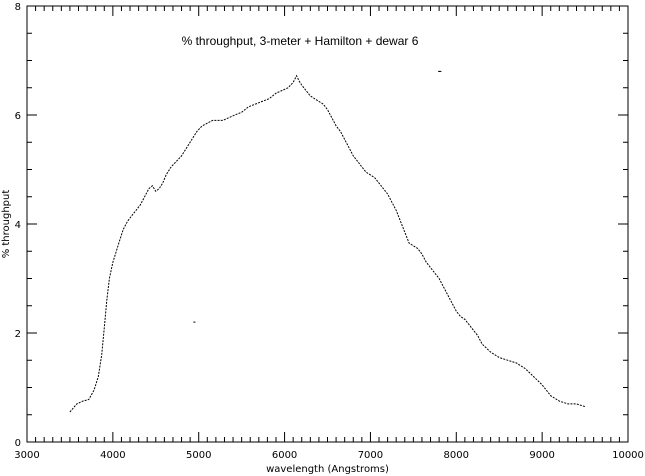 The height and width of the screenshot is (476, 645). I want to click on y-tick-label: 6, so click(18, 116).